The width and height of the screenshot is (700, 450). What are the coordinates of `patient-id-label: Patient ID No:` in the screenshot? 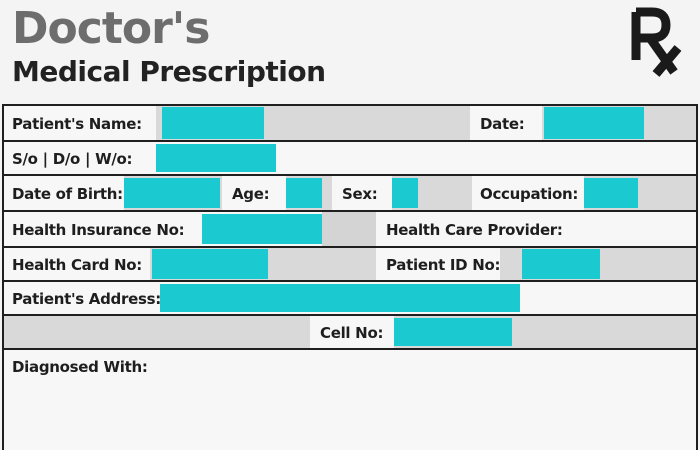 It's located at (443, 265).